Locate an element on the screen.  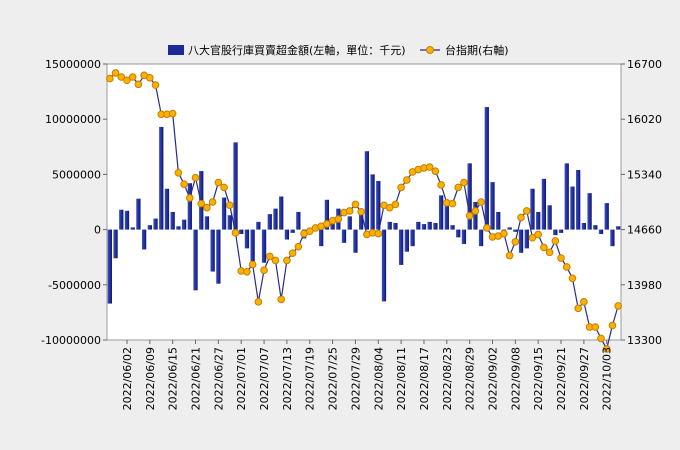
x-tick-label: 2022/08/23 is located at coordinates (447, 378).